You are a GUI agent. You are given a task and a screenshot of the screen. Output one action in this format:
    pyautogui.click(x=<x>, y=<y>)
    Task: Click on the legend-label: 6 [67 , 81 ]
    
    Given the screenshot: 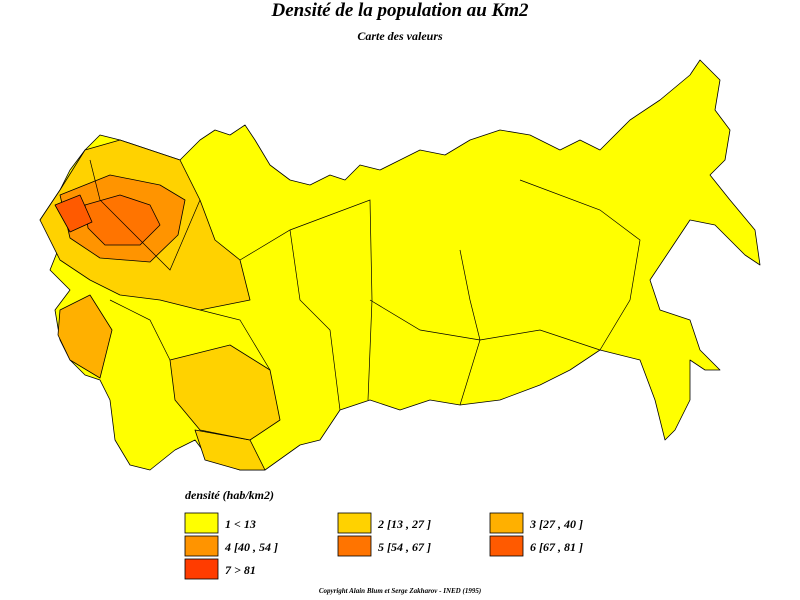 What is the action you would take?
    pyautogui.click(x=556, y=547)
    